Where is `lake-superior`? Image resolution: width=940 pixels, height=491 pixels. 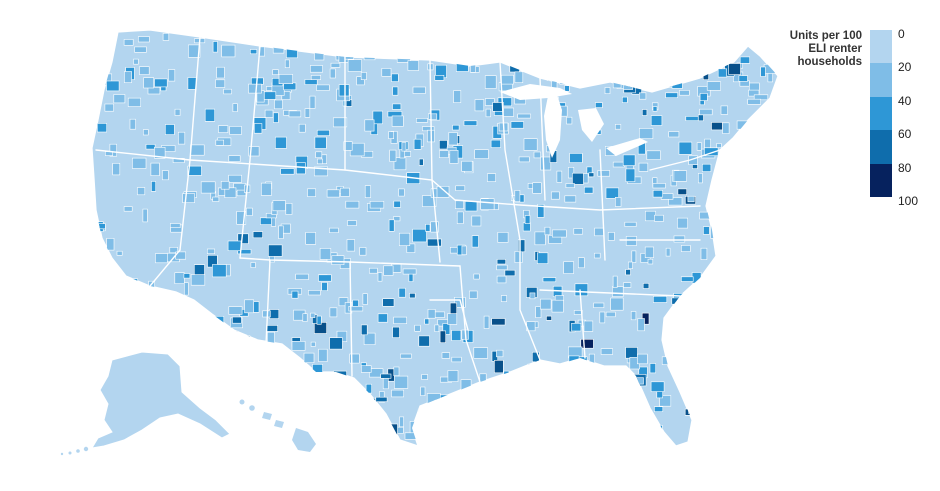 lake-superior is located at coordinates (536, 92).